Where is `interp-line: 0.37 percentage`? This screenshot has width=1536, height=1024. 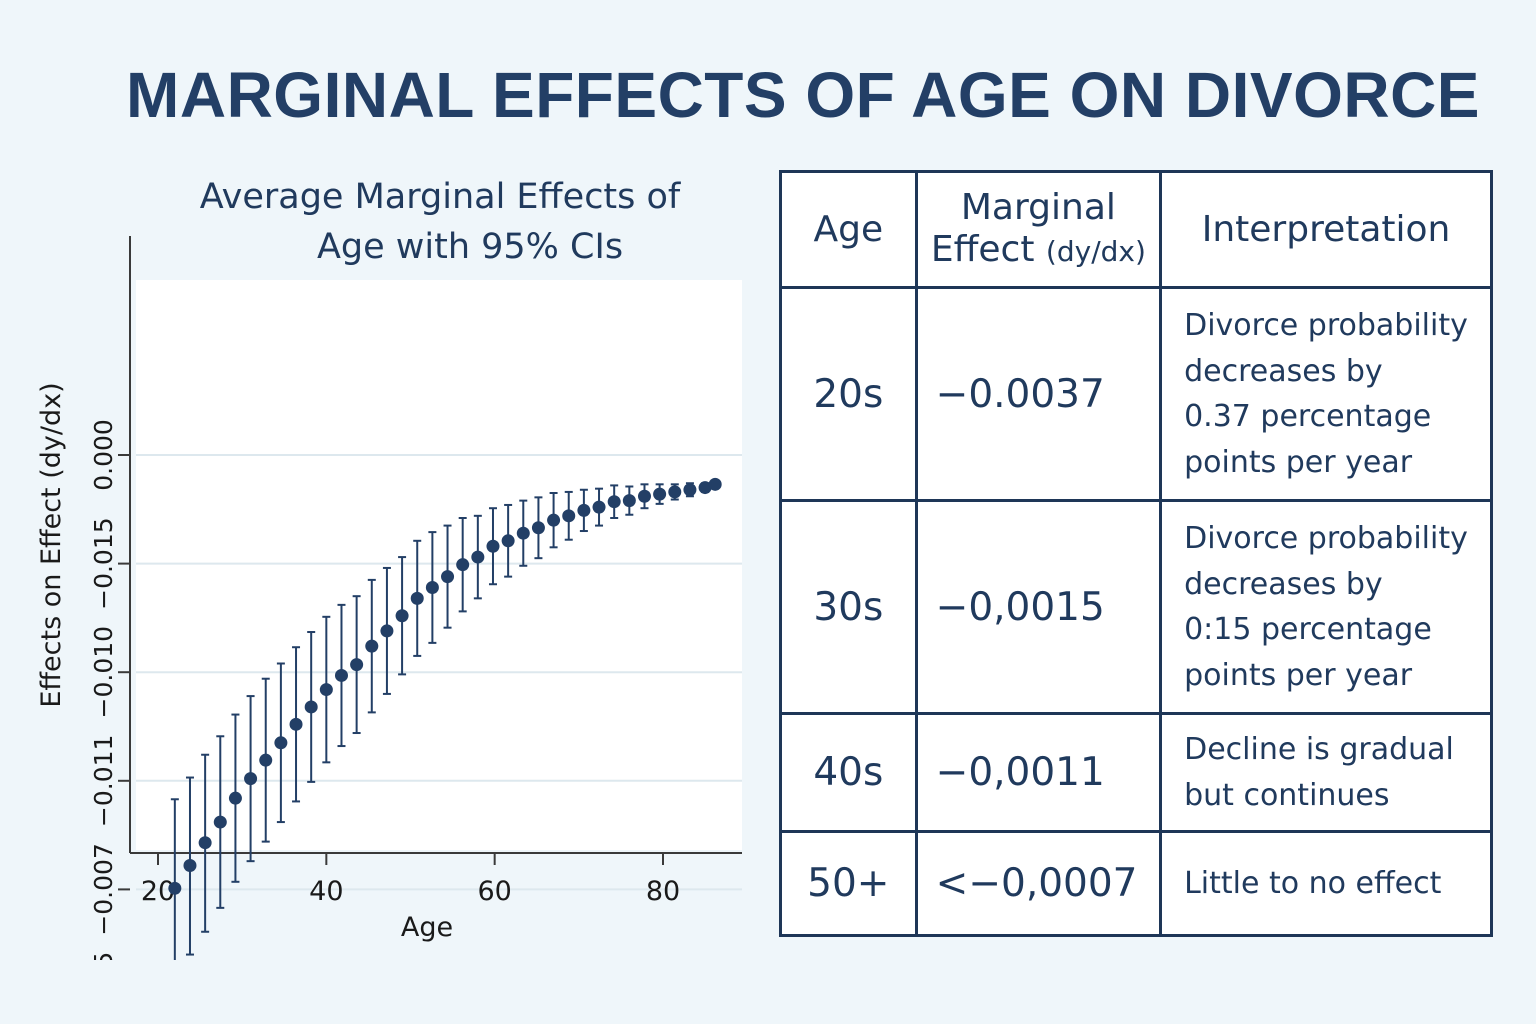
interp-line: 0.37 percentage is located at coordinates (1308, 416).